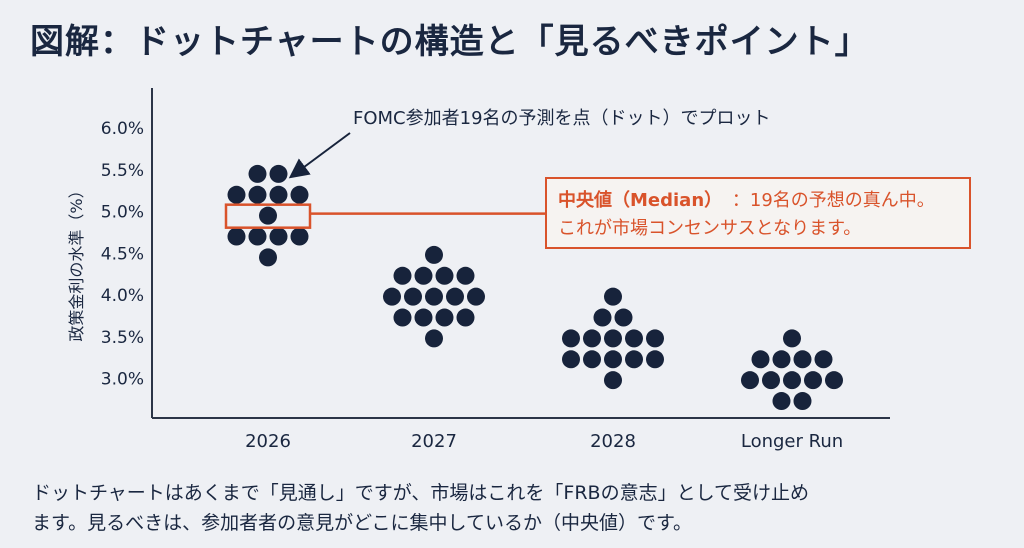  What do you see at coordinates (122, 296) in the screenshot?
I see `y-tick-label: 4.0%` at bounding box center [122, 296].